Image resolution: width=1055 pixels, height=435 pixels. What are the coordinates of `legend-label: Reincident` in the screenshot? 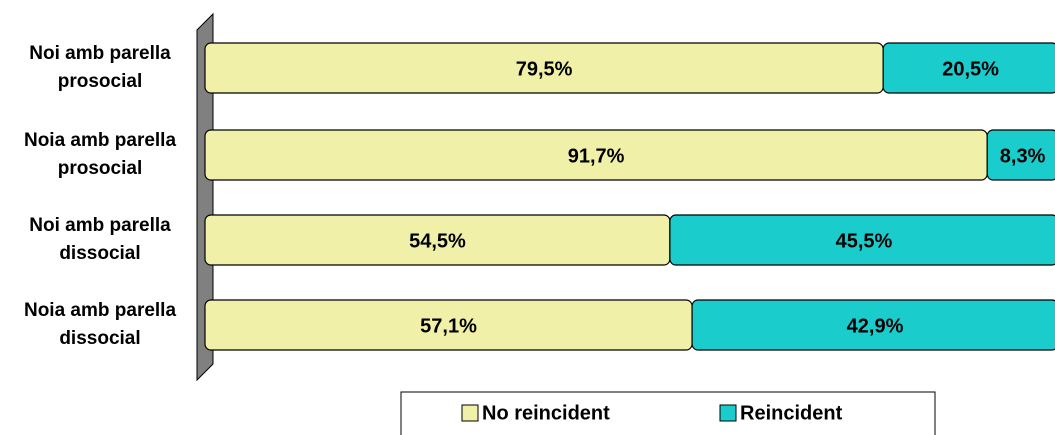 It's located at (791, 413).